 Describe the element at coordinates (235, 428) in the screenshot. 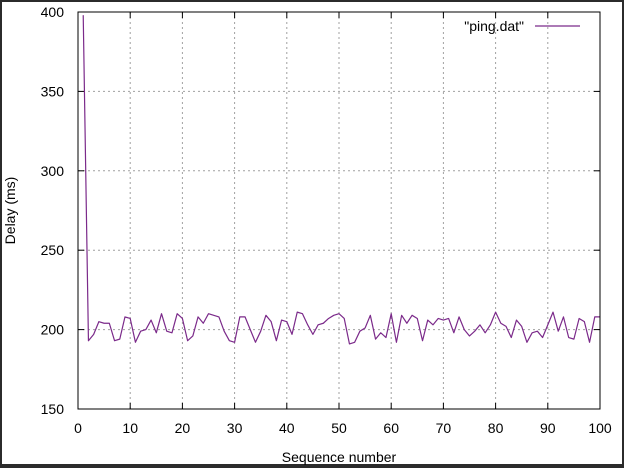

I see `x-tick-label: 30` at that location.